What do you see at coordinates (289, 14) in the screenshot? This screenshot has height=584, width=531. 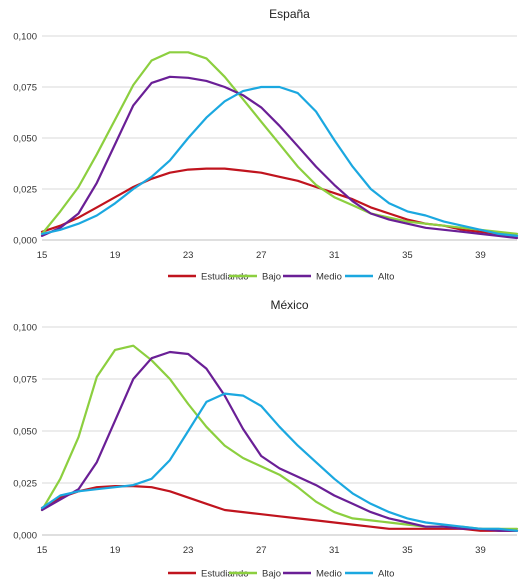 I see `chart-title: España` at bounding box center [289, 14].